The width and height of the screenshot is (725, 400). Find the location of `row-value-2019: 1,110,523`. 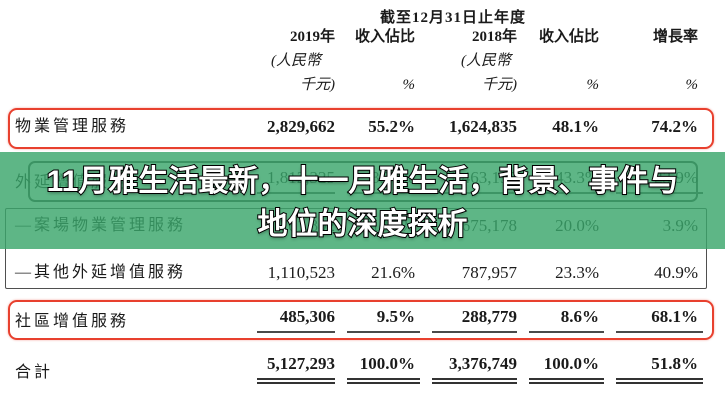

row-value-2019: 1,110,523 is located at coordinates (301, 272).